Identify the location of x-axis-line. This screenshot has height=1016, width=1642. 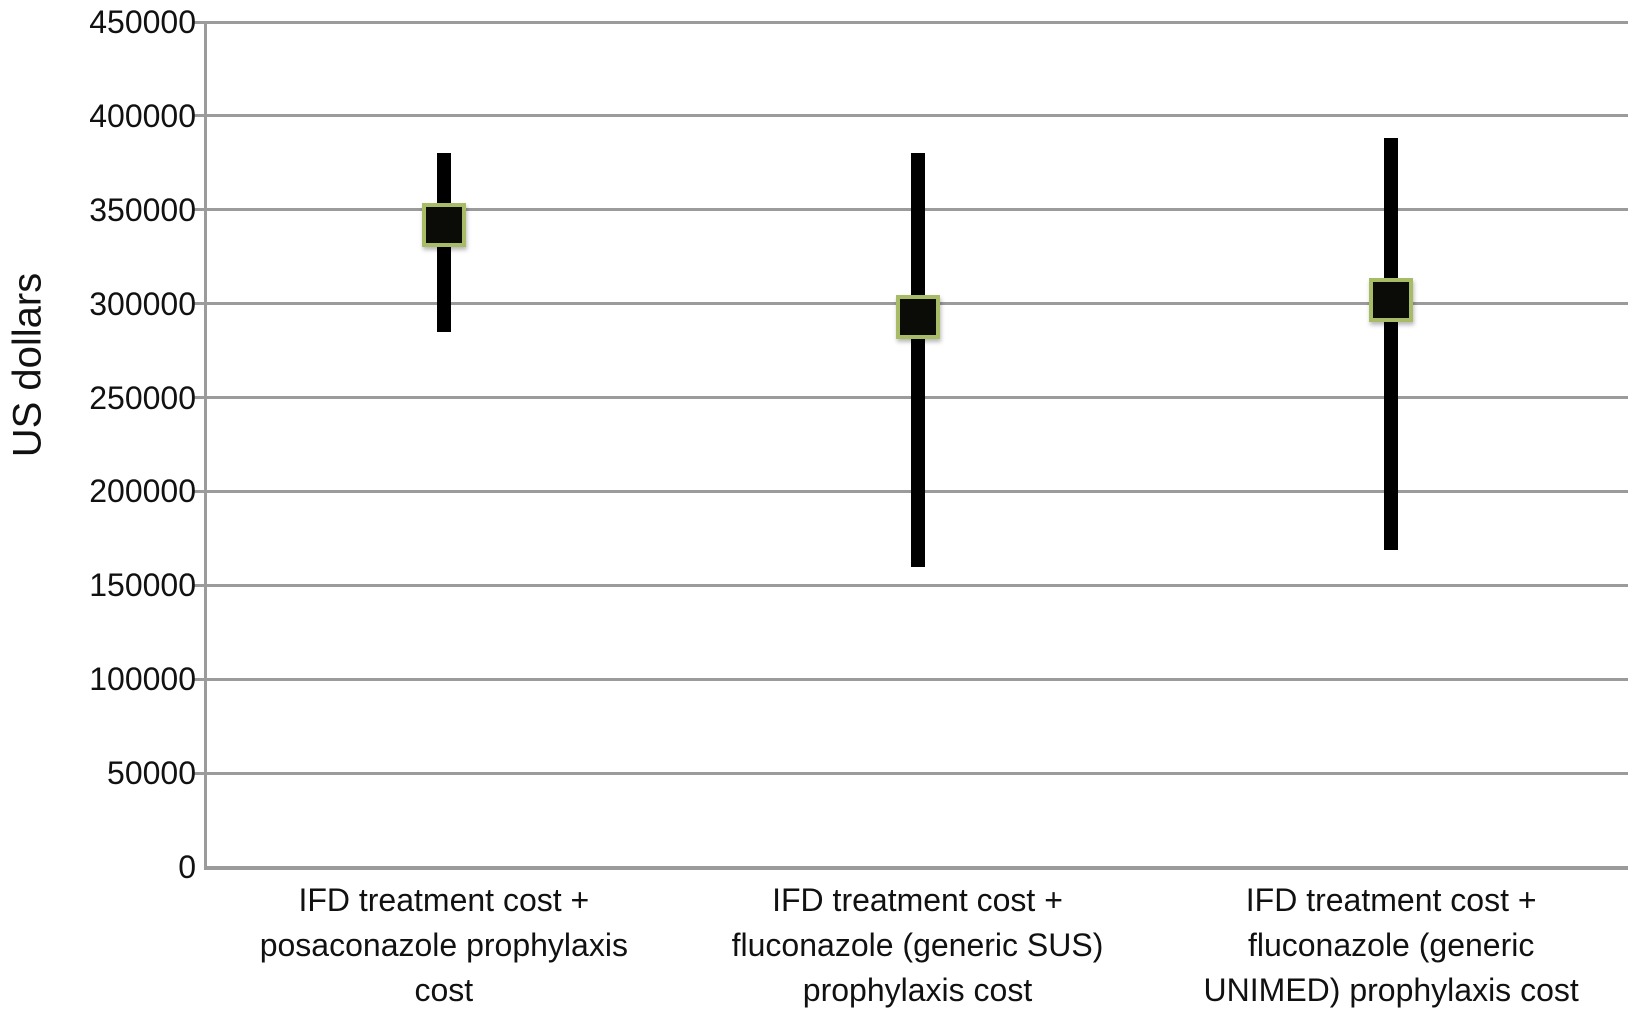
(916, 867).